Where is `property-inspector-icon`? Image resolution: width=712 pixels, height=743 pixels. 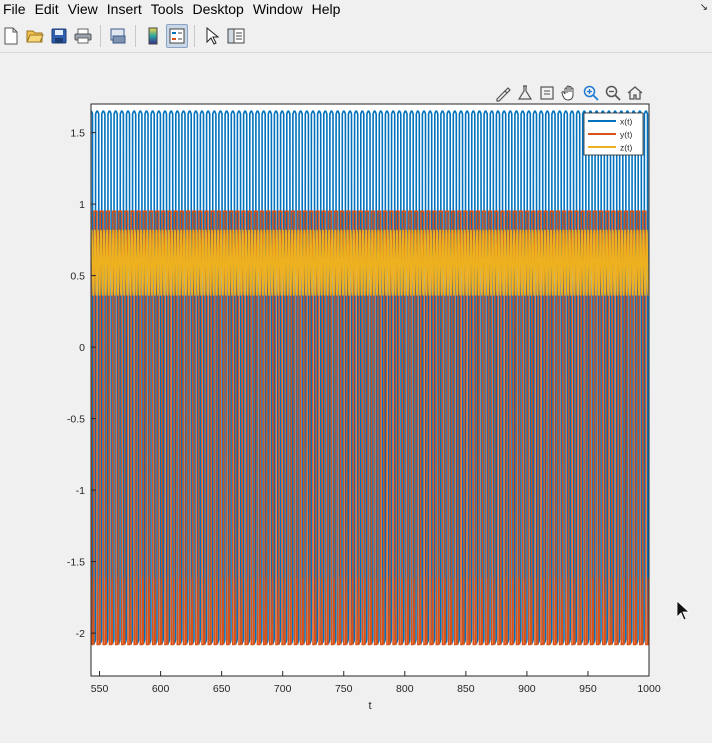 property-inspector-icon is located at coordinates (236, 36).